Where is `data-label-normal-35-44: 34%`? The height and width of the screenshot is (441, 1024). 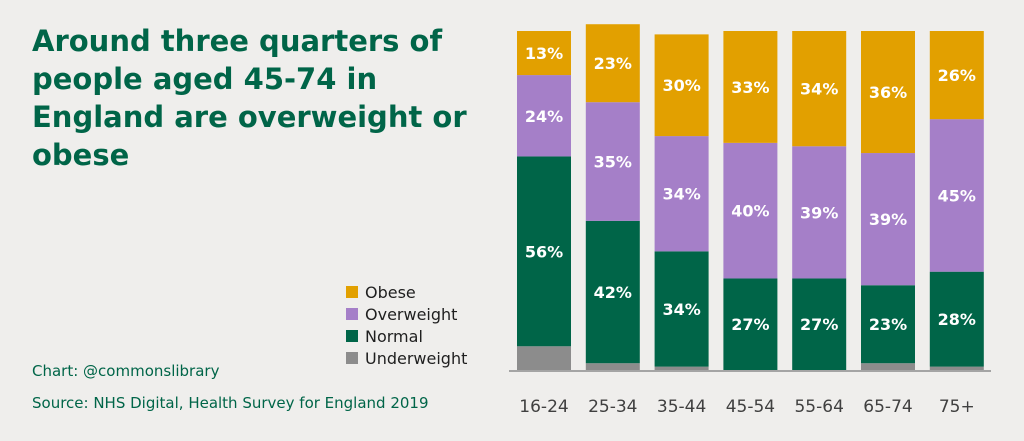 data-label-normal-35-44: 34% is located at coordinates (681, 309).